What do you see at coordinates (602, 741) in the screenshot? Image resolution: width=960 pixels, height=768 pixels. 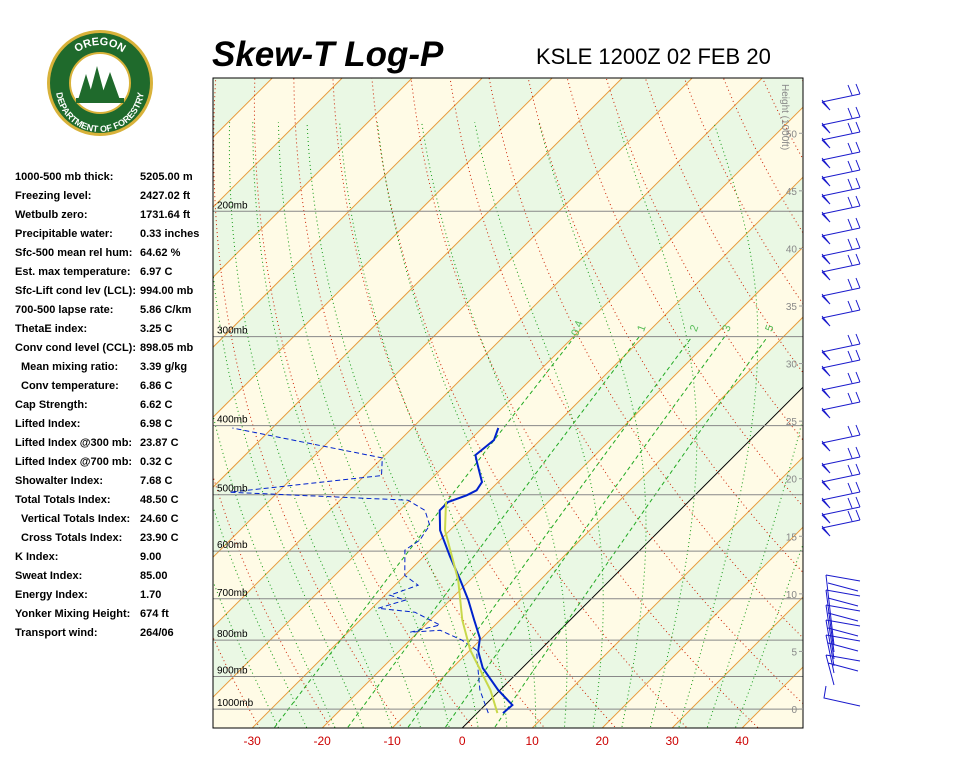 I see `x-tick-label: 20` at bounding box center [602, 741].